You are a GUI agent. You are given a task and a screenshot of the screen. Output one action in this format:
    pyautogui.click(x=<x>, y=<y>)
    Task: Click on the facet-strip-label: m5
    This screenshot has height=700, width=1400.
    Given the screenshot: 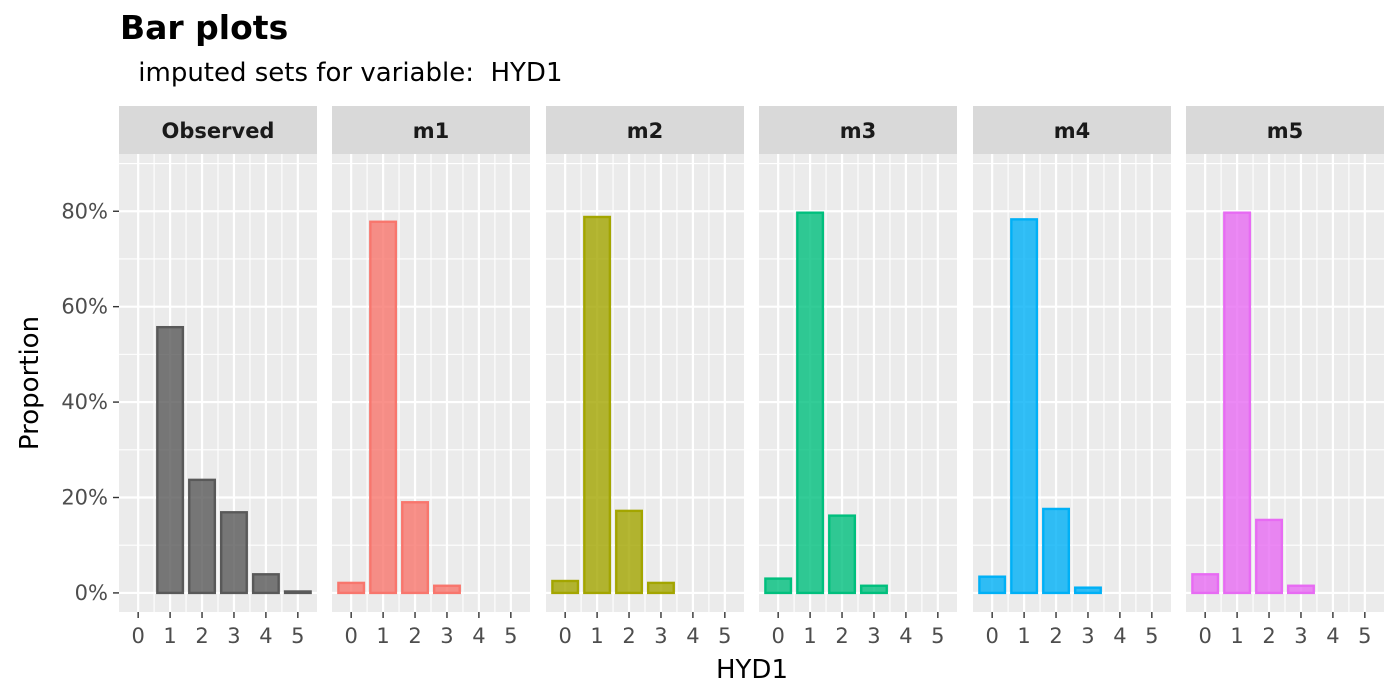 What is the action you would take?
    pyautogui.click(x=1285, y=131)
    